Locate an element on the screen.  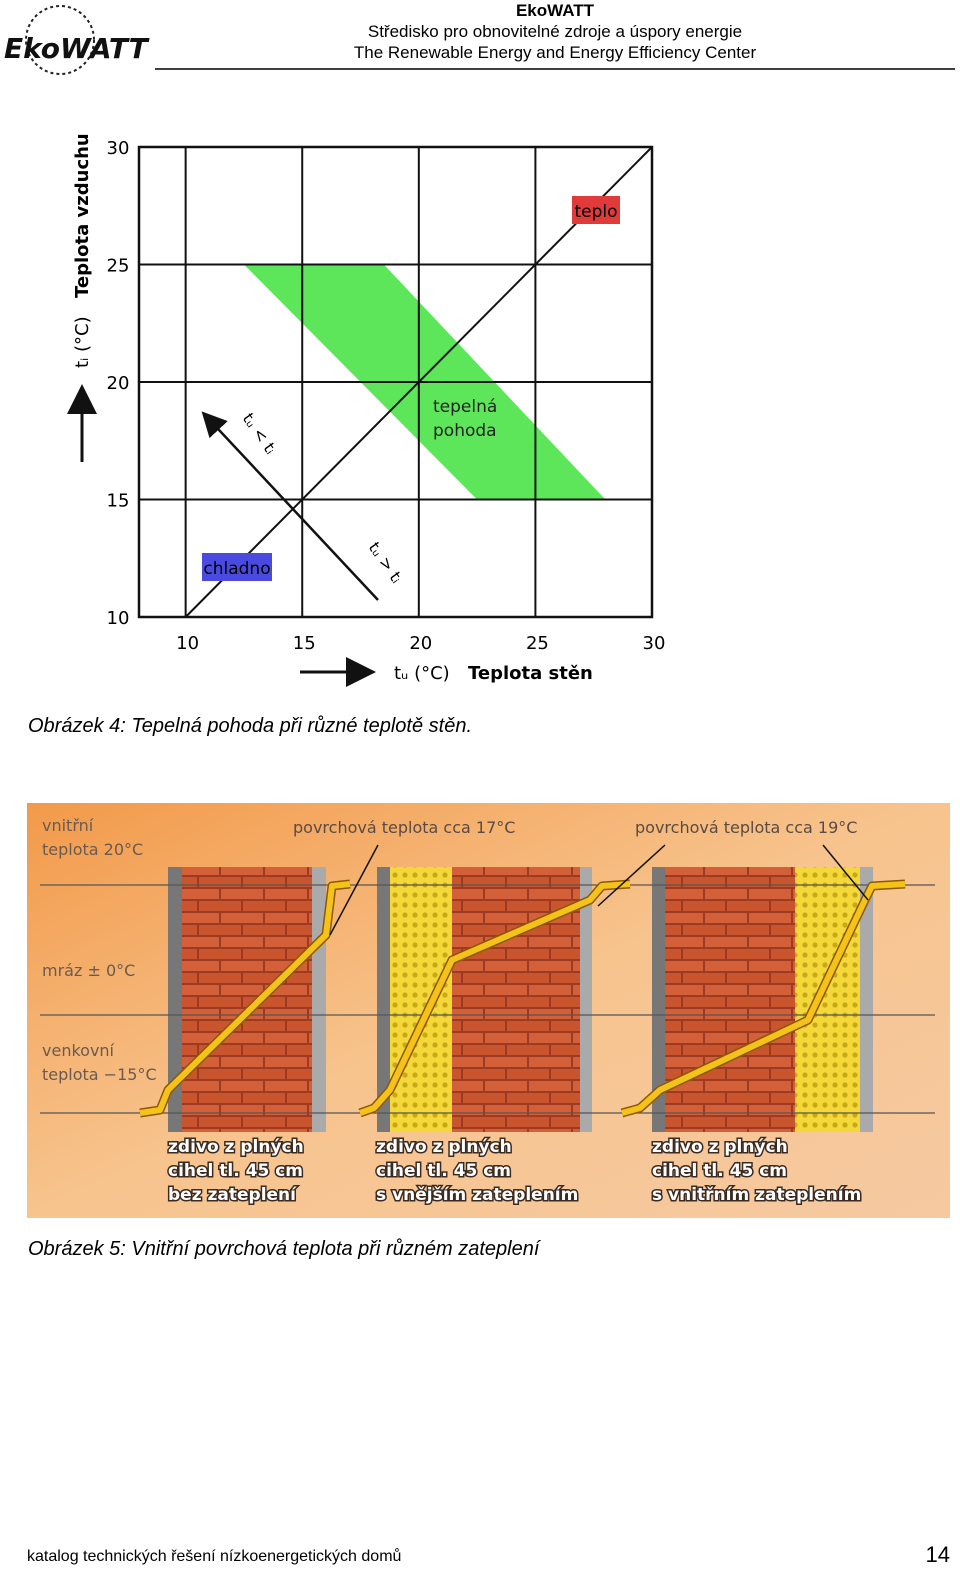
illustration-label: mráz ± 0°C is located at coordinates (88, 970).